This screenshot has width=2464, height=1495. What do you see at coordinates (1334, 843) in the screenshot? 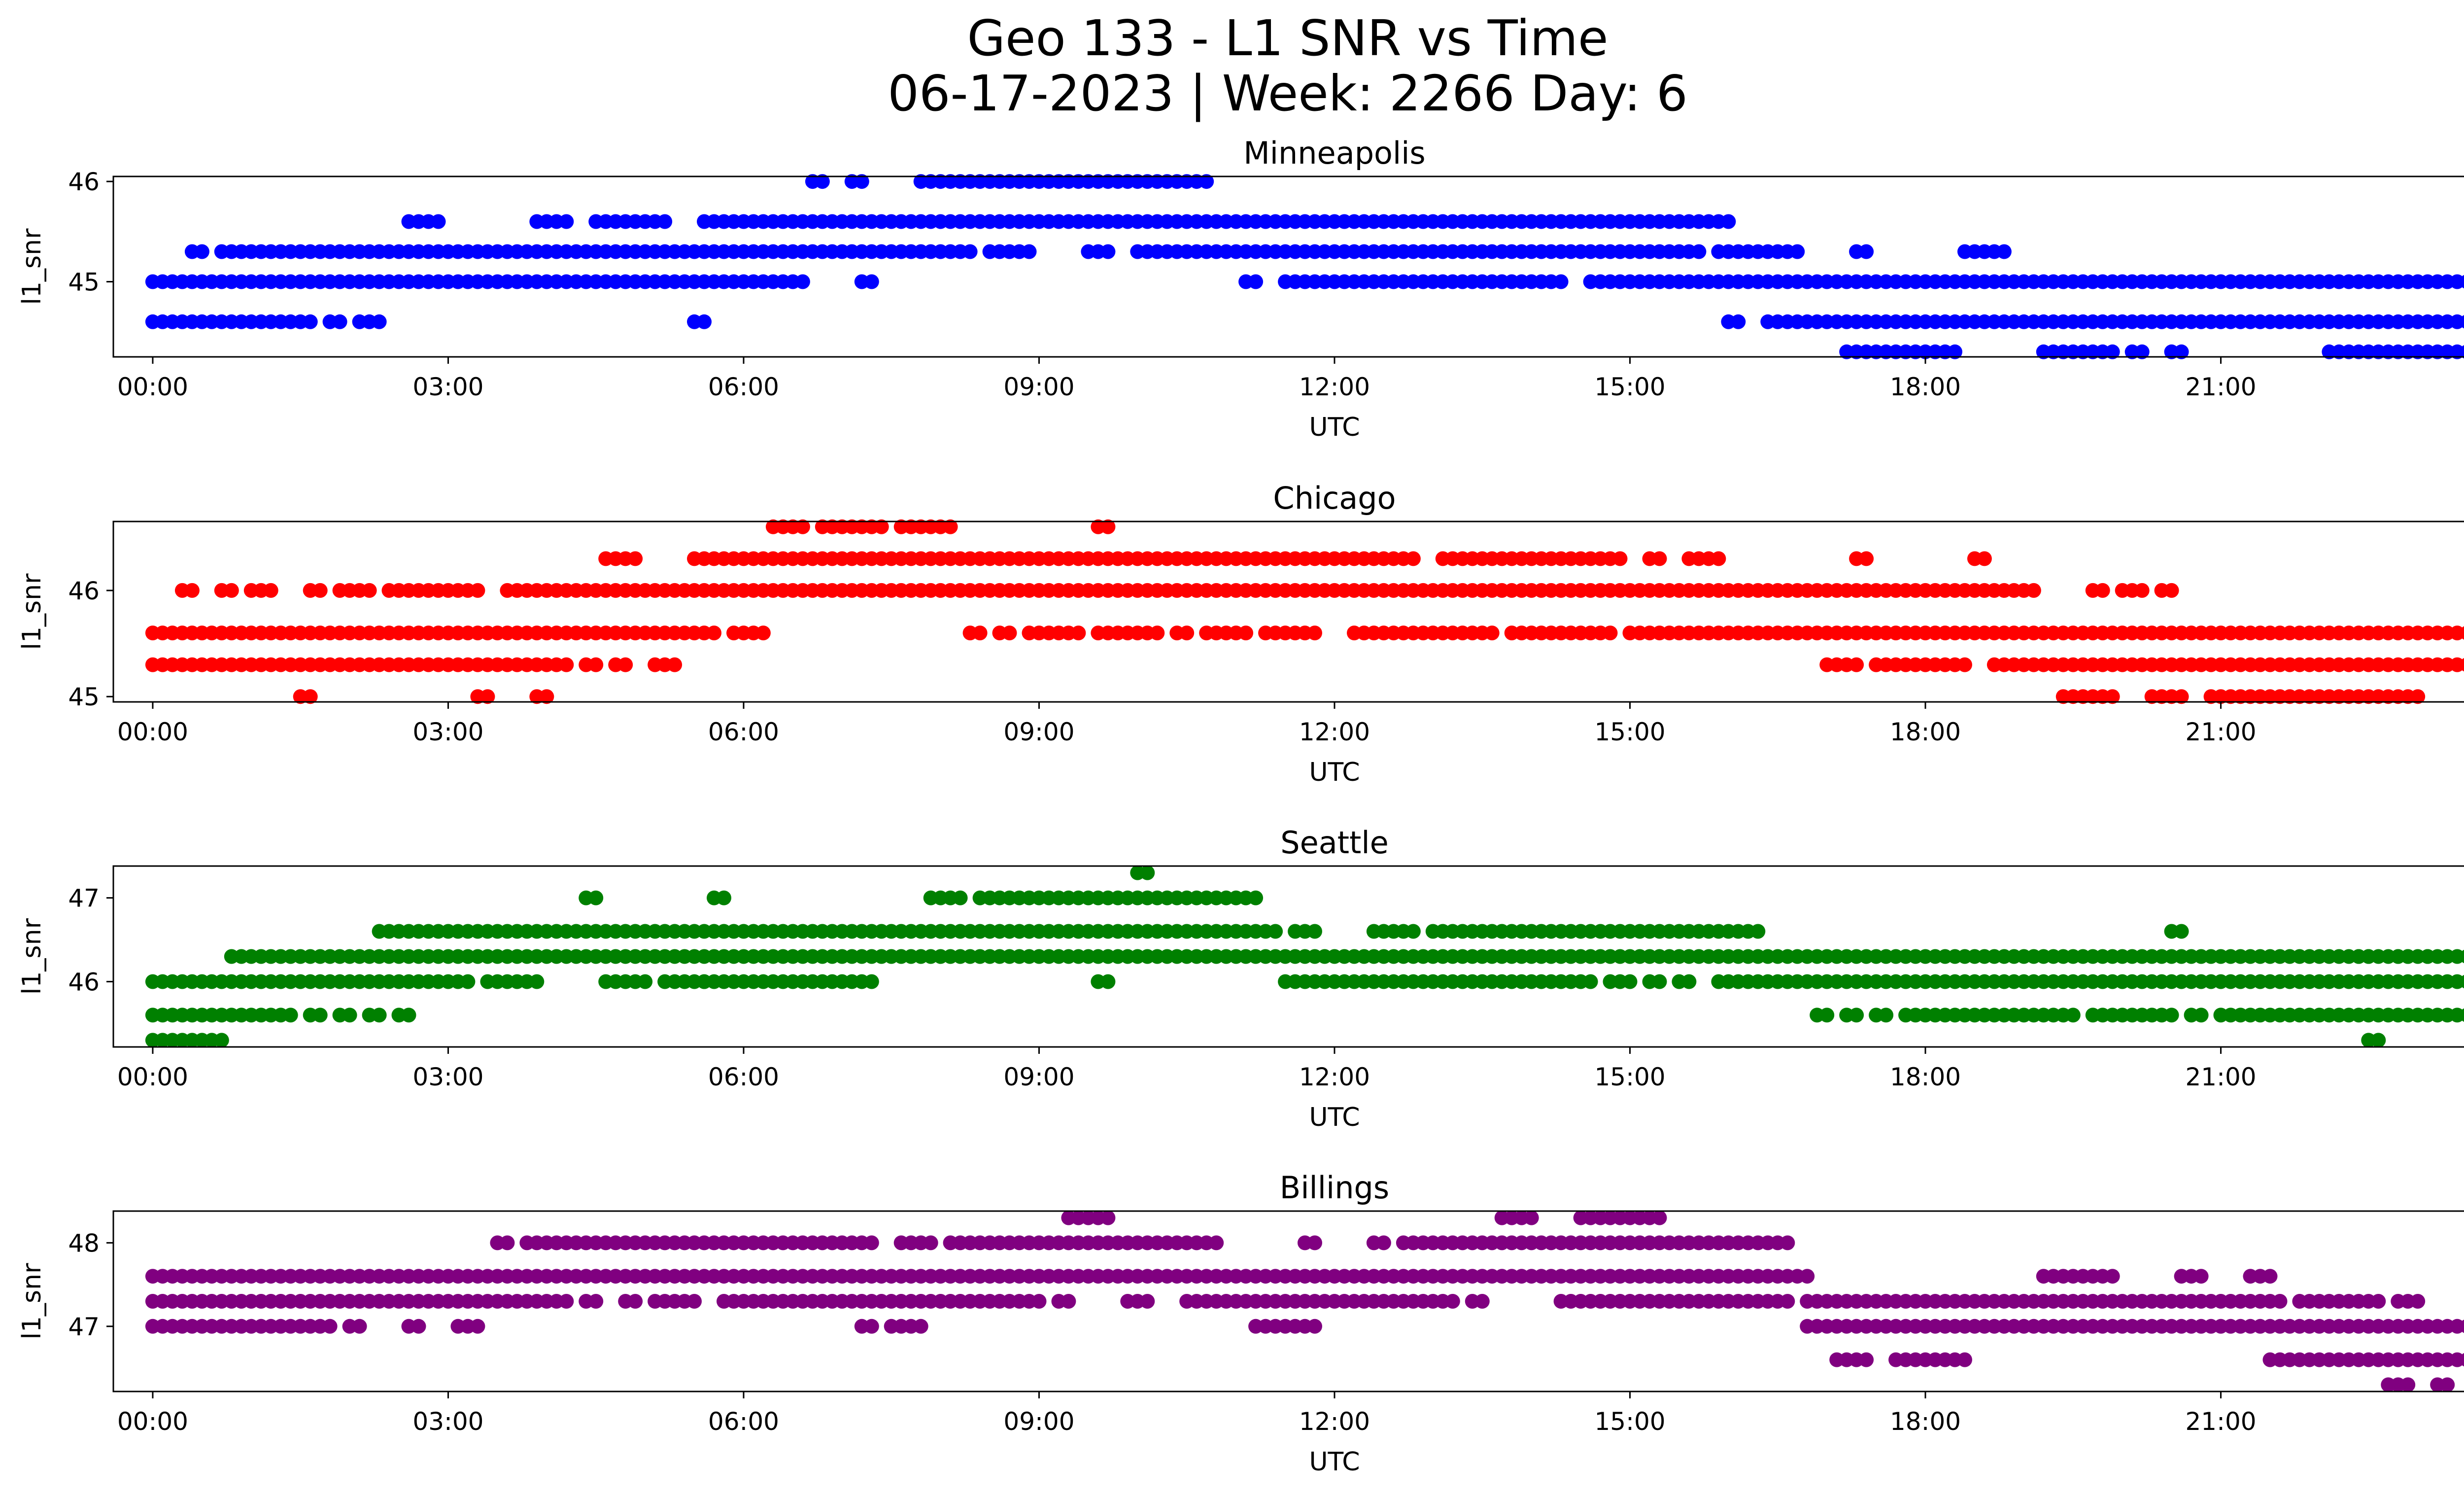
I see `subplot-title: Seattle` at bounding box center [1334, 843].